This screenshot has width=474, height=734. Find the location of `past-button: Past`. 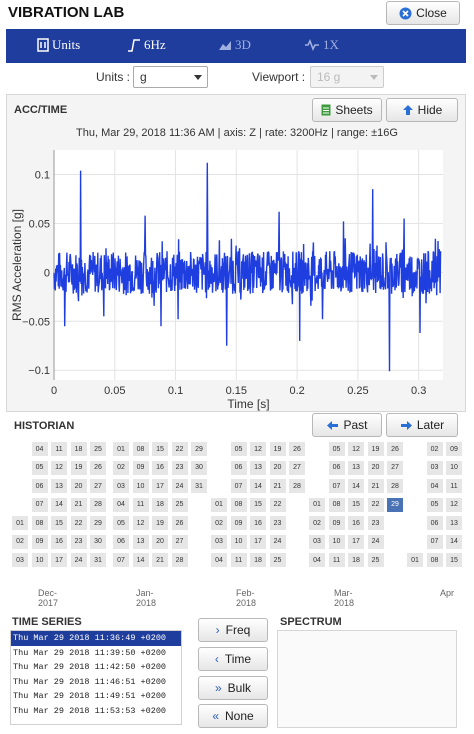

past-button: Past is located at coordinates (347, 425).